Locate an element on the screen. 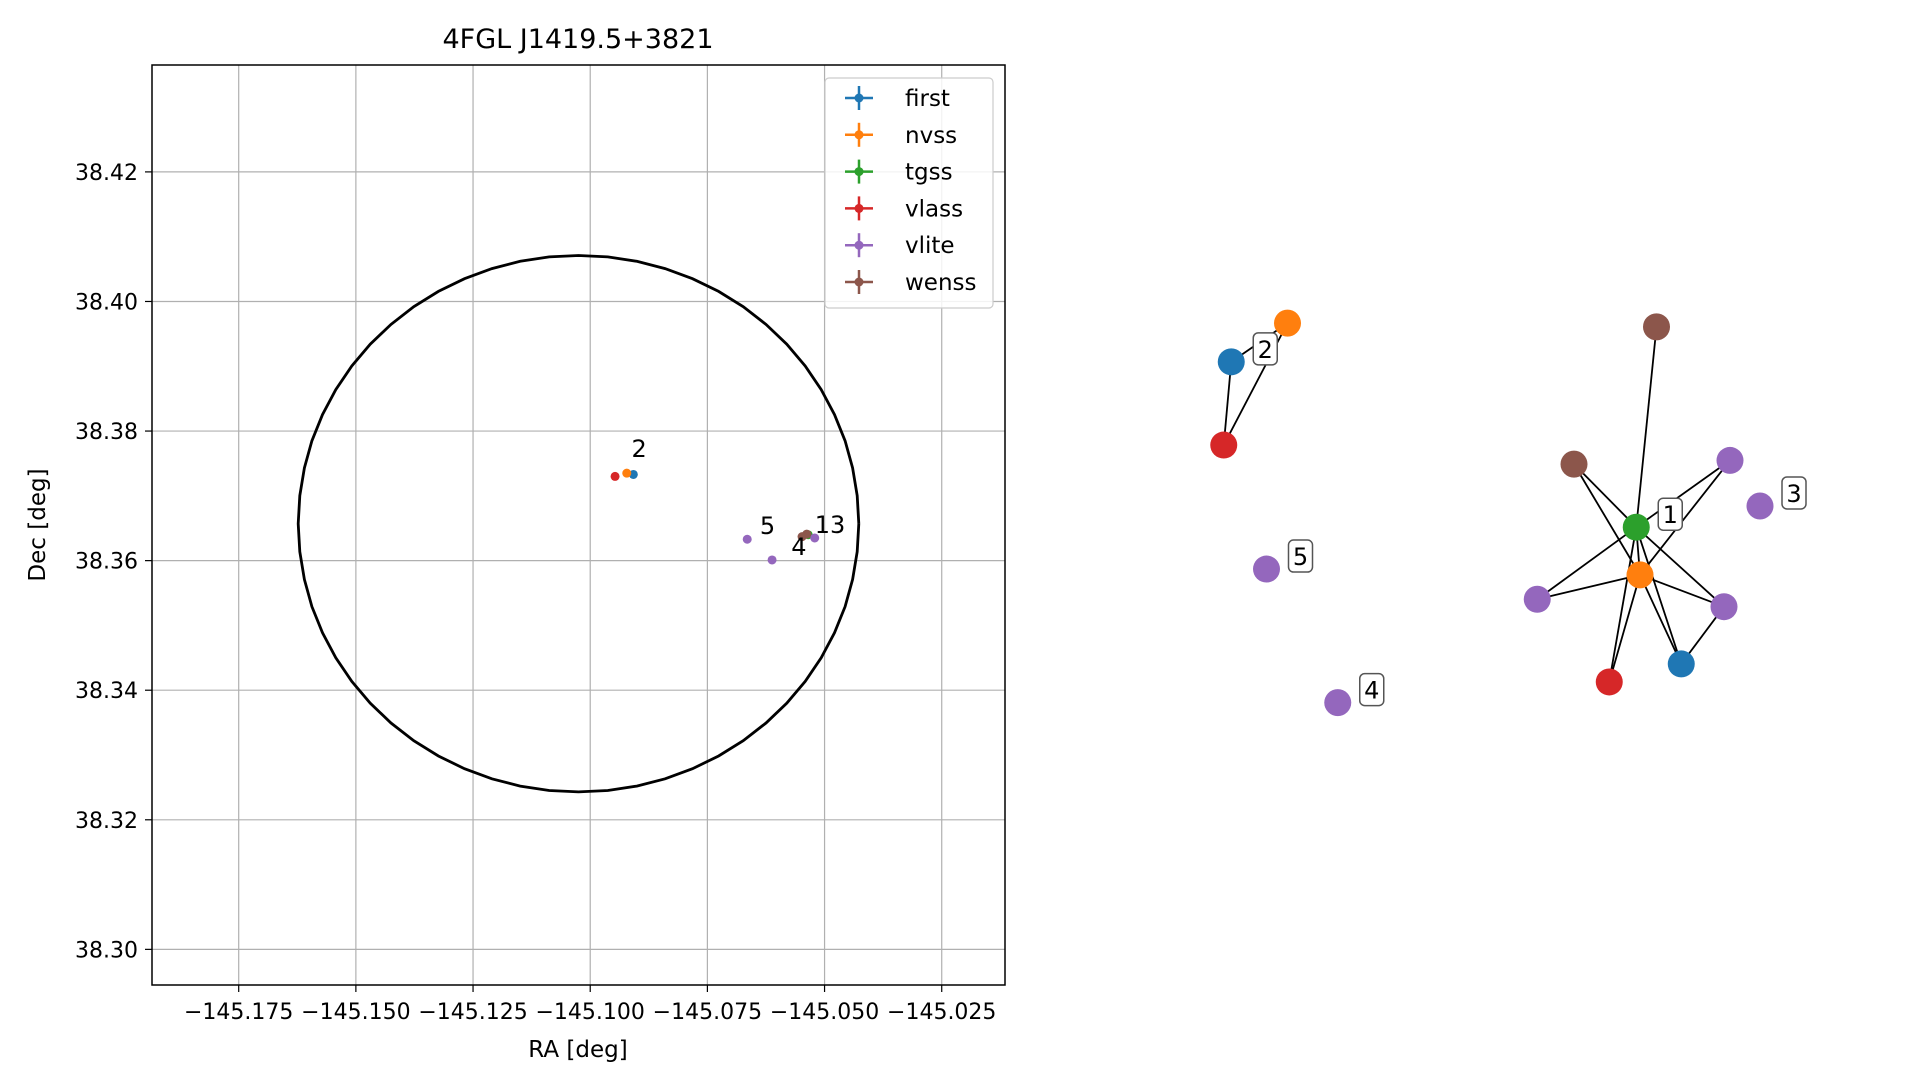 The width and height of the screenshot is (1919, 1080). legend-label: first is located at coordinates (927, 99).